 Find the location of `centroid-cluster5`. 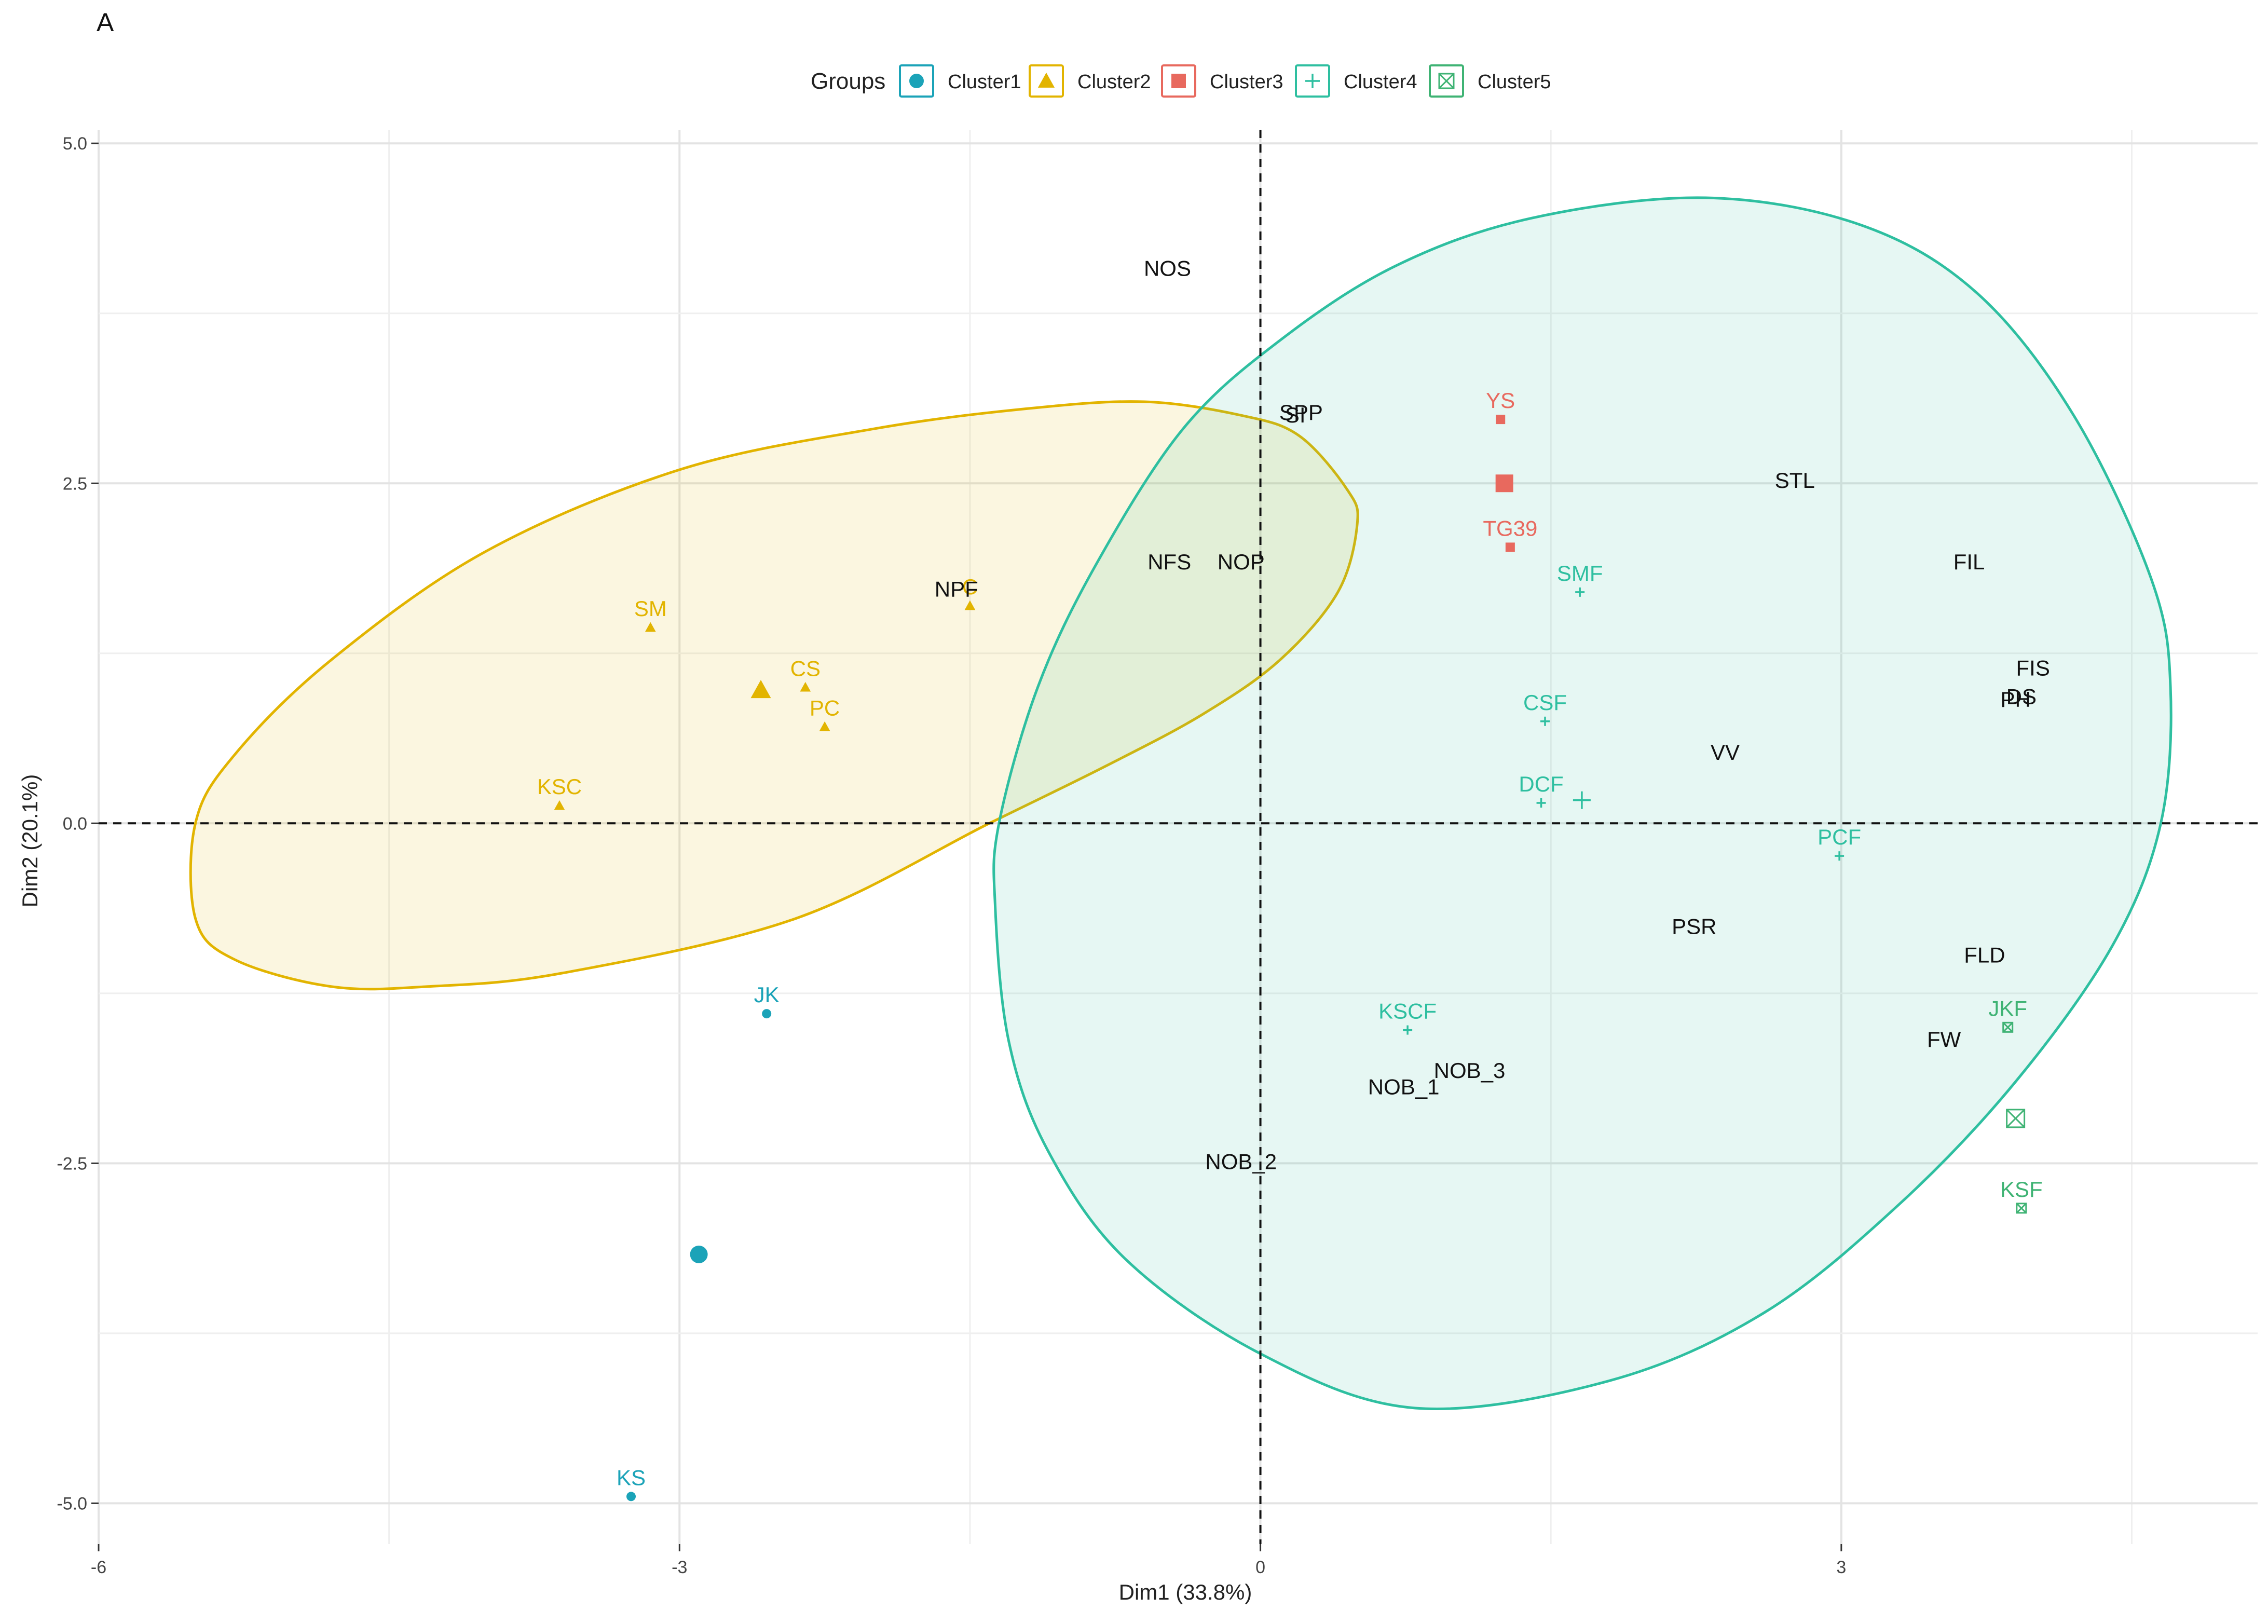

centroid-cluster5 is located at coordinates (2016, 1118).